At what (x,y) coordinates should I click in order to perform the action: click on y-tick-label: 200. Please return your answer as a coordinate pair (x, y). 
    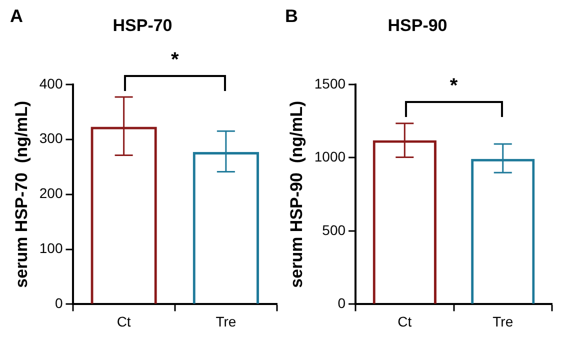
    Looking at the image, I should click on (51, 193).